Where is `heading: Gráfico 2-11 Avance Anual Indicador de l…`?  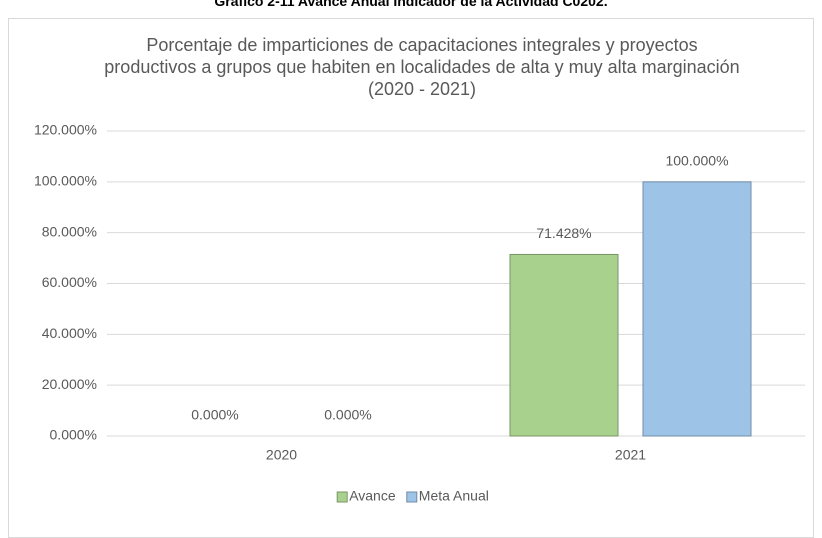
heading: Gráfico 2-11 Avance Anual Indicador de l… is located at coordinates (411, 4).